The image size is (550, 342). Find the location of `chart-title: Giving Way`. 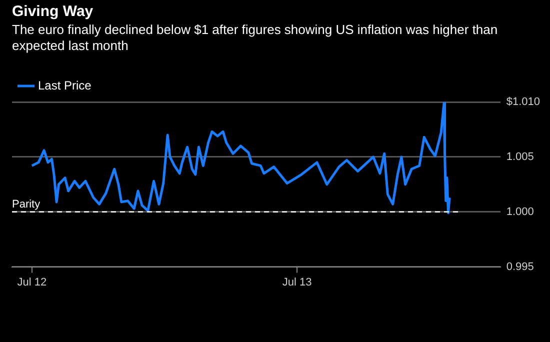

chart-title: Giving Way is located at coordinates (53, 11).